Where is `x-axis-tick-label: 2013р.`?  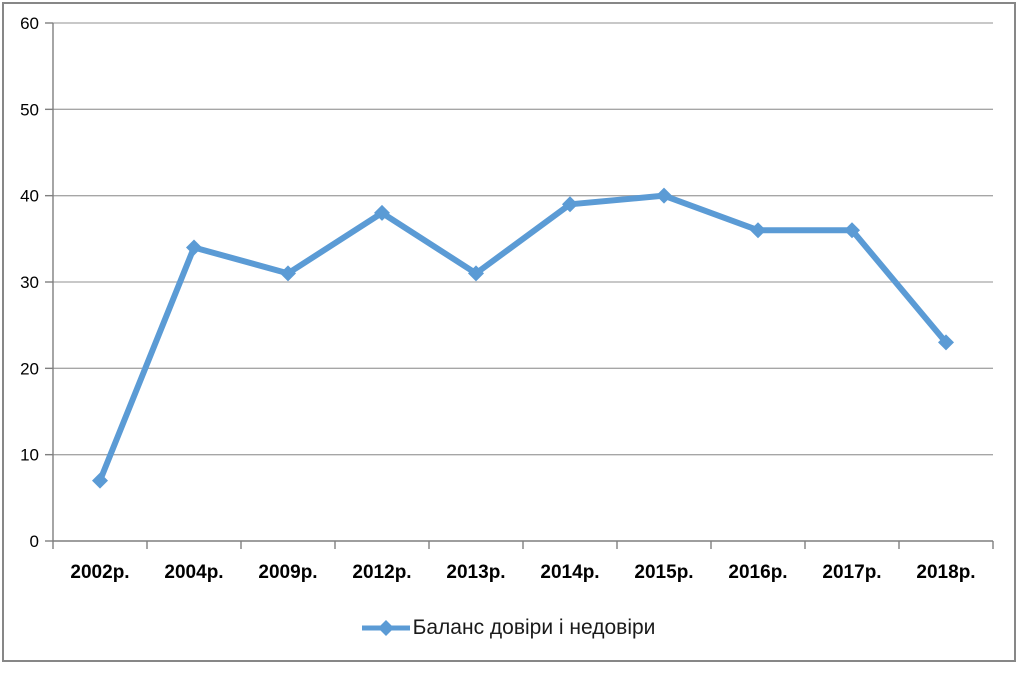
x-axis-tick-label: 2013р. is located at coordinates (475, 572).